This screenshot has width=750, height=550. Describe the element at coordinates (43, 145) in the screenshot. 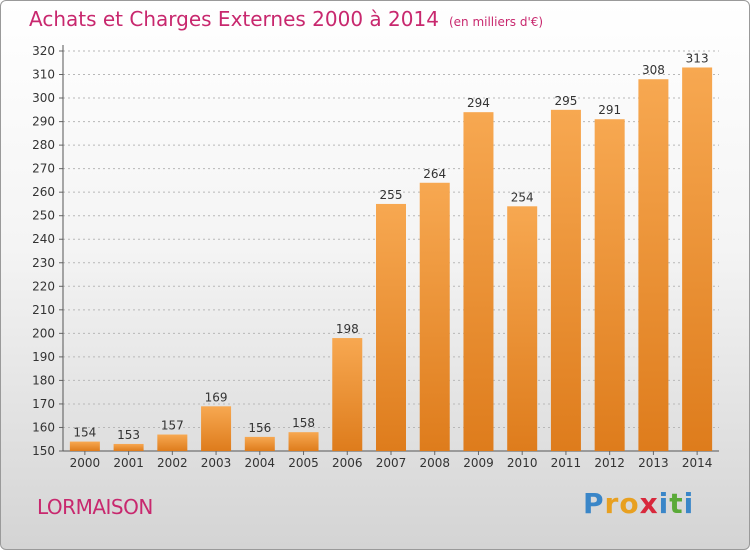

I see `y-tick-label: 280` at that location.